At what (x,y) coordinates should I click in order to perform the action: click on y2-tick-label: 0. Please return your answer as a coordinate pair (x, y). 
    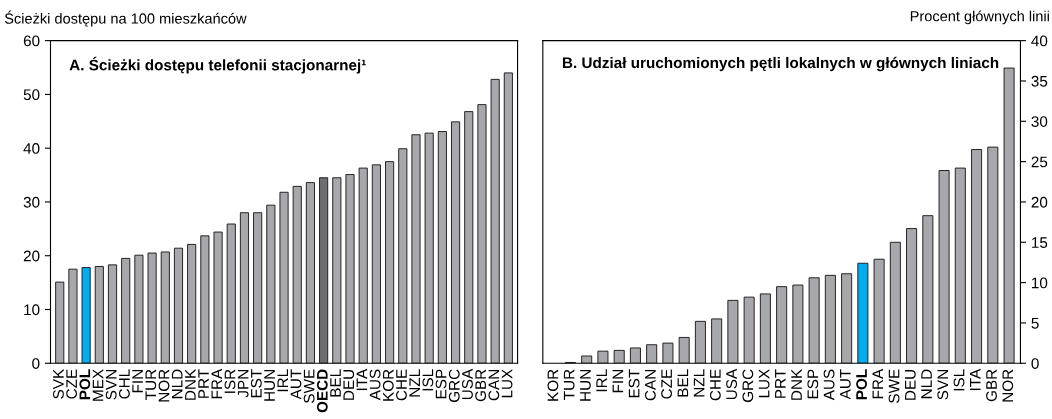
    Looking at the image, I should click on (1035, 363).